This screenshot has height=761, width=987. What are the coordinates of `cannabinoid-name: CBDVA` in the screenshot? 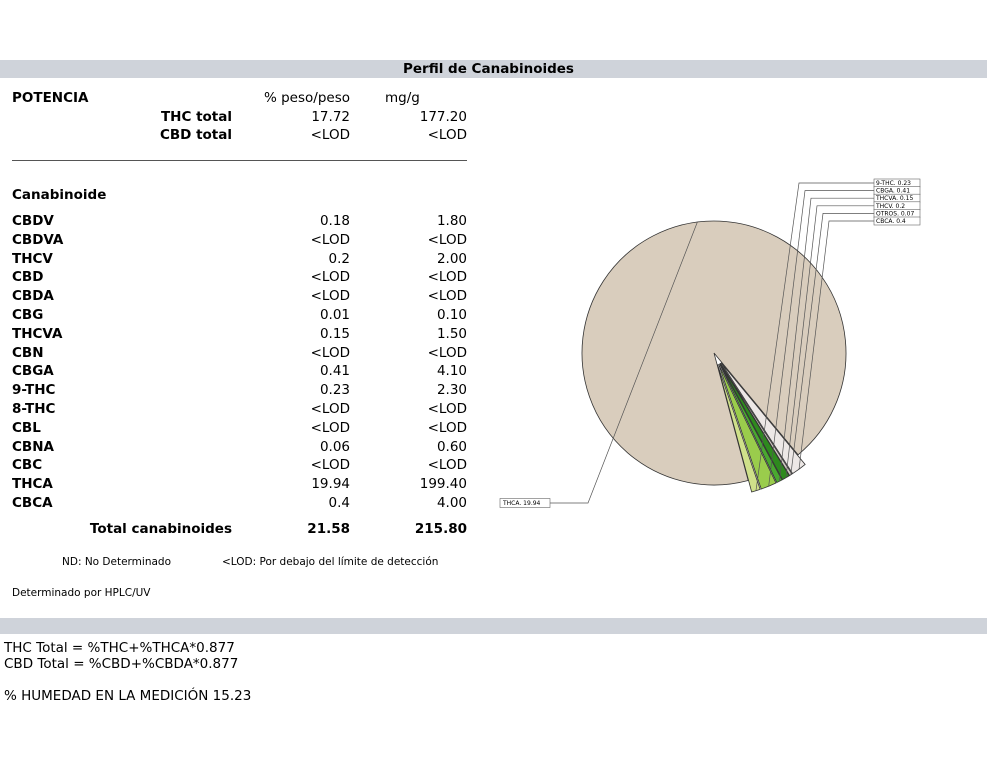 It's located at (38, 239).